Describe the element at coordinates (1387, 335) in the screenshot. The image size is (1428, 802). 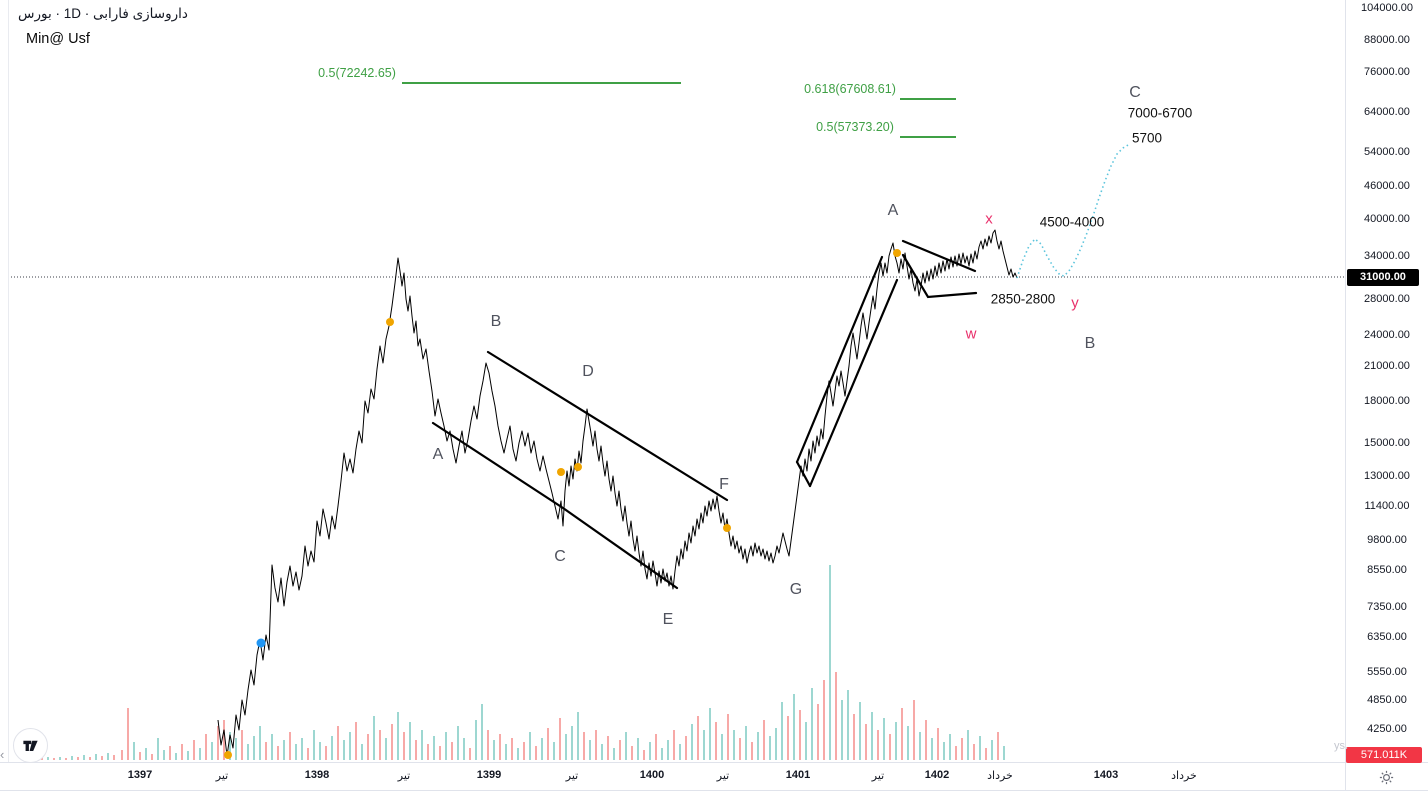
I see `price-axis-label: 24000.00` at that location.